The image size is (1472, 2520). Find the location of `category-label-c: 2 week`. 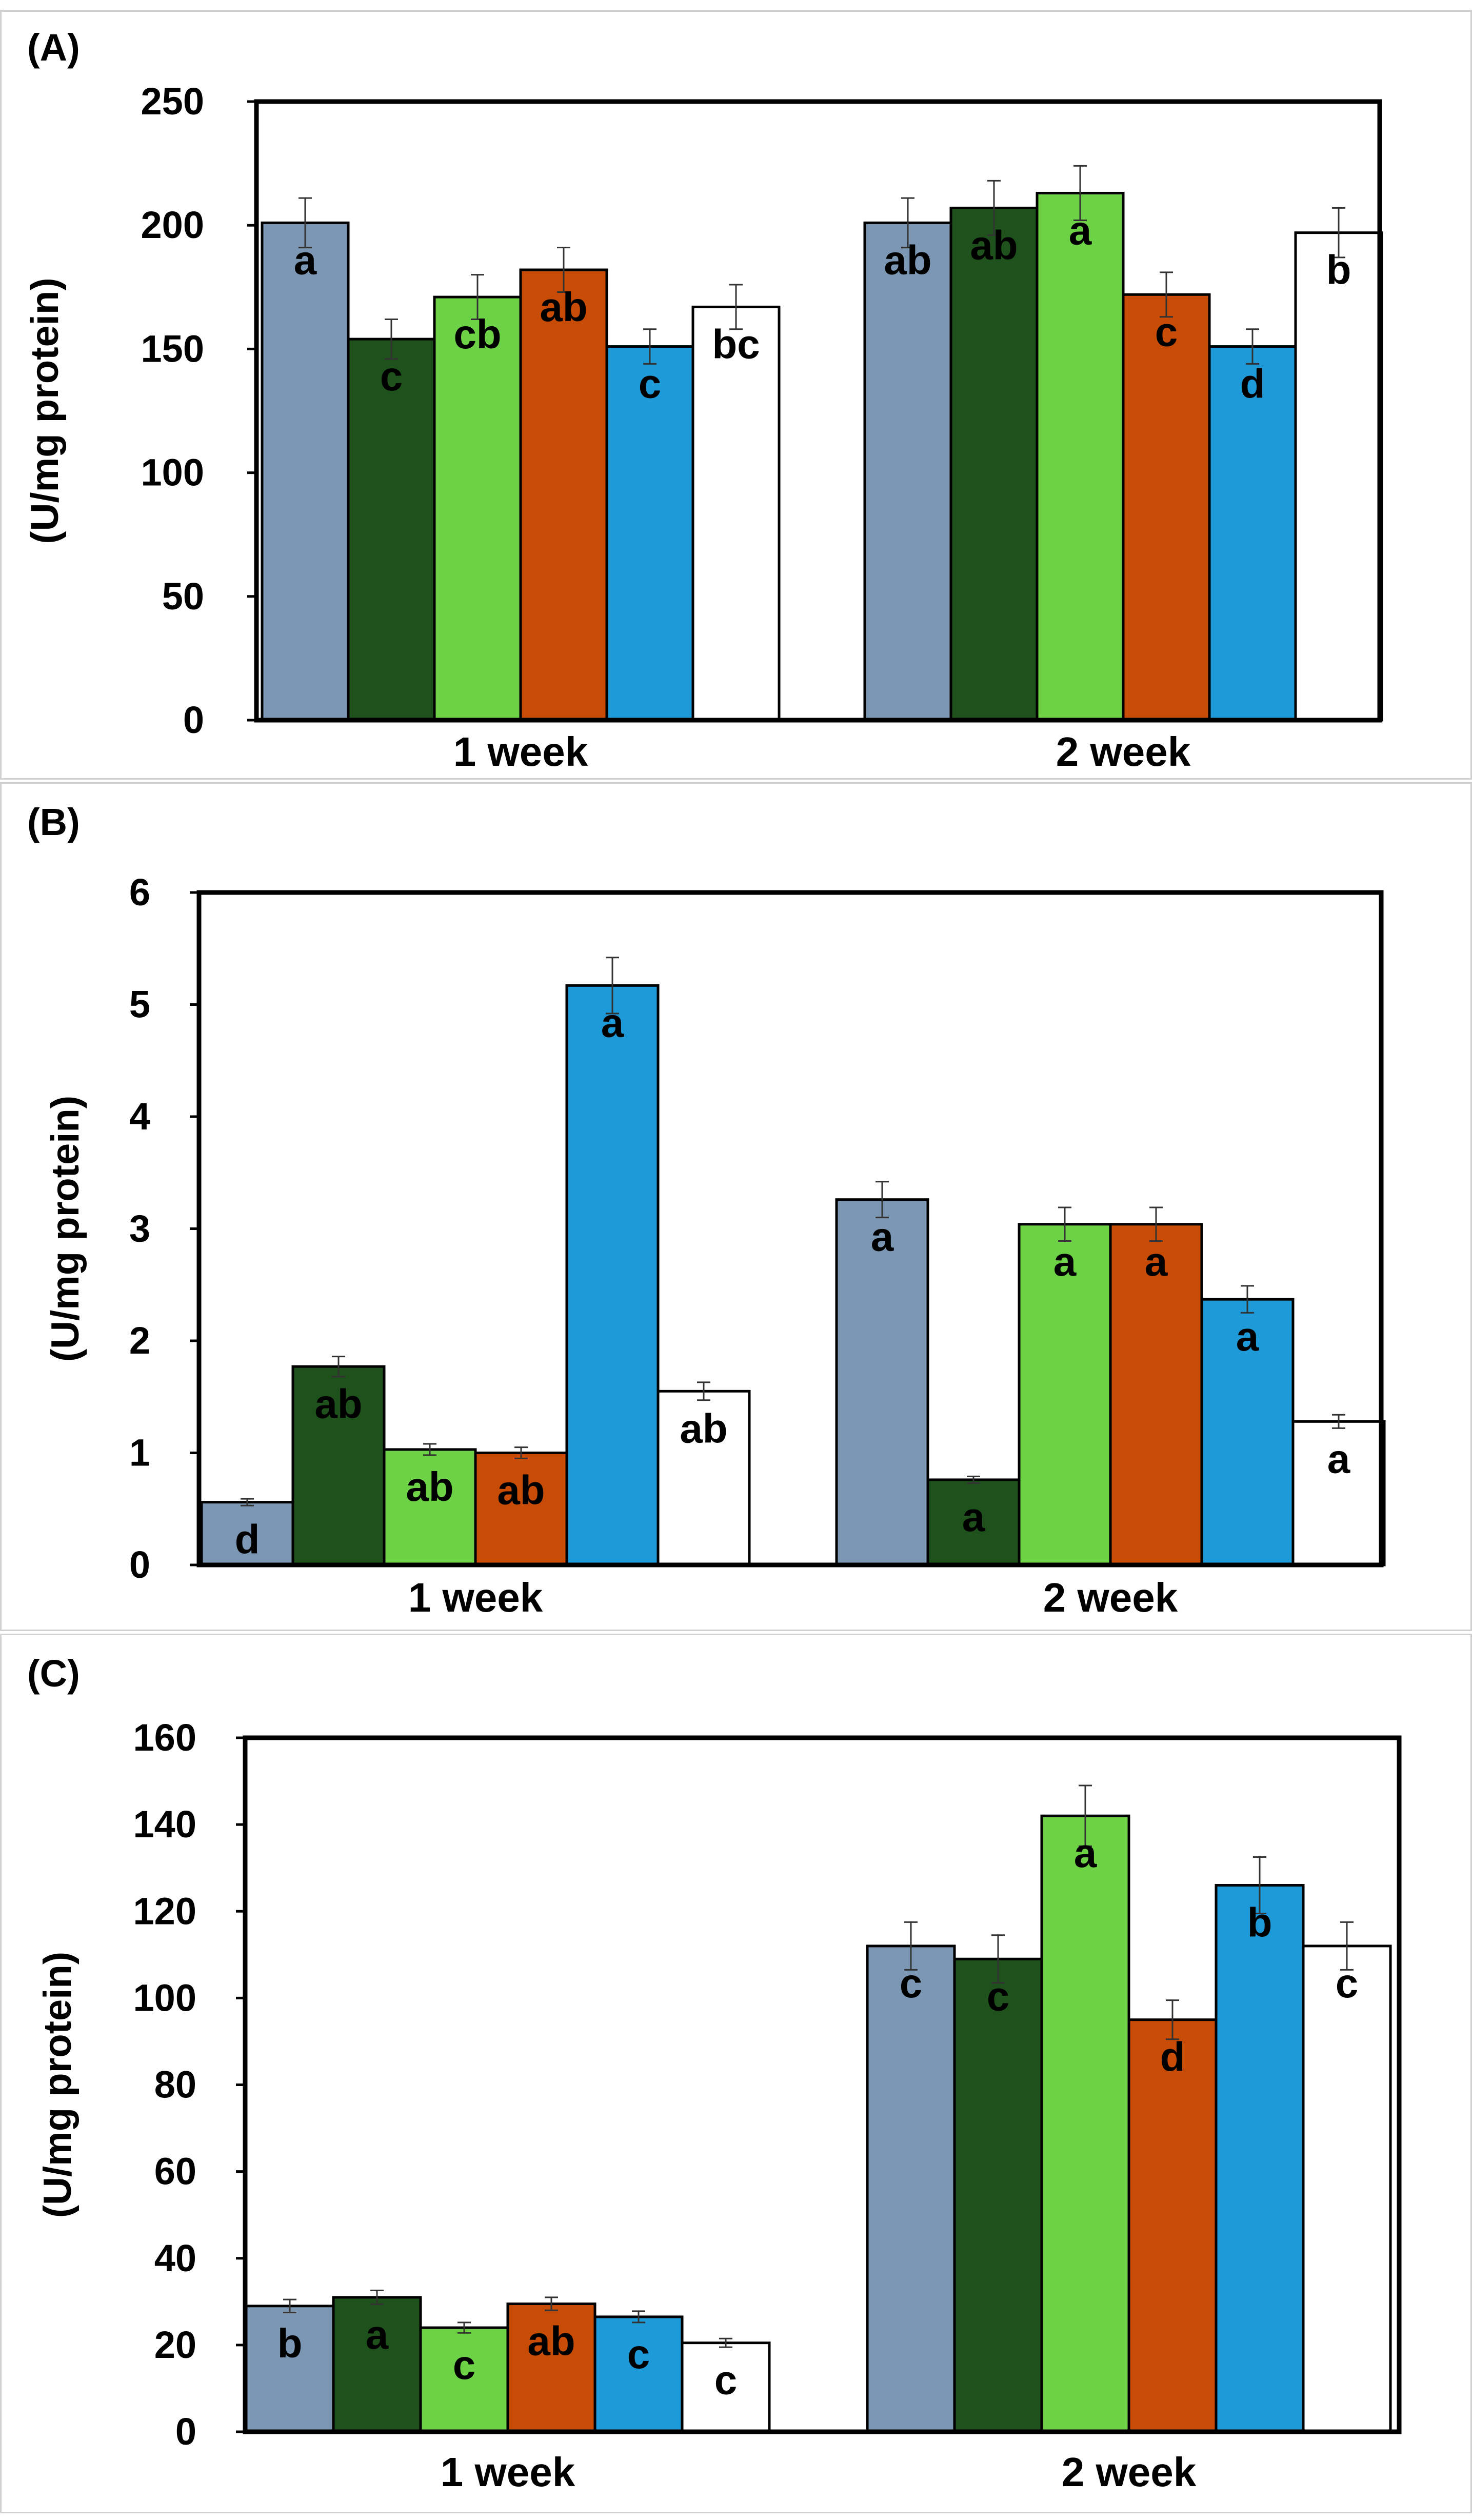

category-label-c: 2 week is located at coordinates (1129, 2472).